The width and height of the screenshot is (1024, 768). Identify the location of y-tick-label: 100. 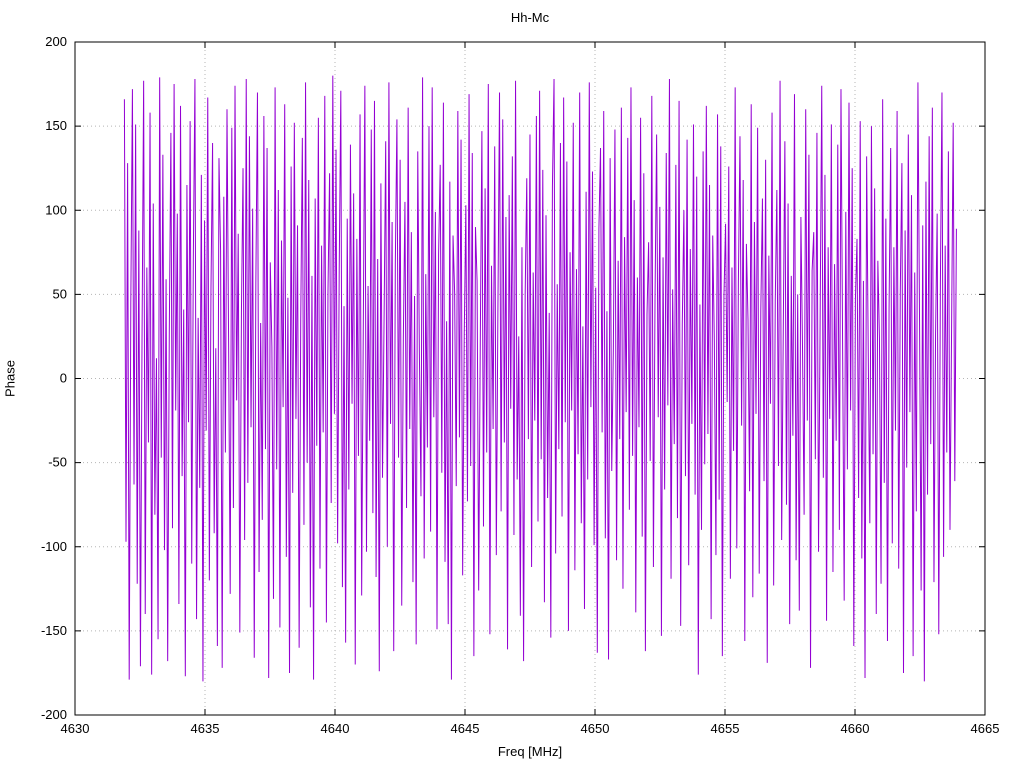
(56, 209).